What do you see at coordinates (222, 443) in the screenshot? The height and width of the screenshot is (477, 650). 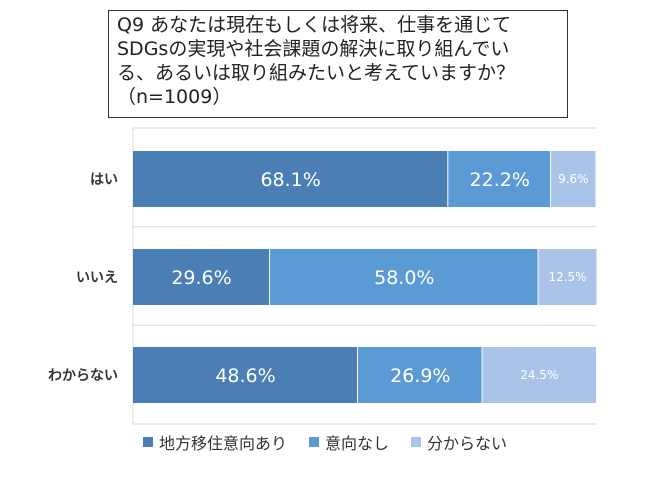 I see `legend-label: 地方移住意向あり` at bounding box center [222, 443].